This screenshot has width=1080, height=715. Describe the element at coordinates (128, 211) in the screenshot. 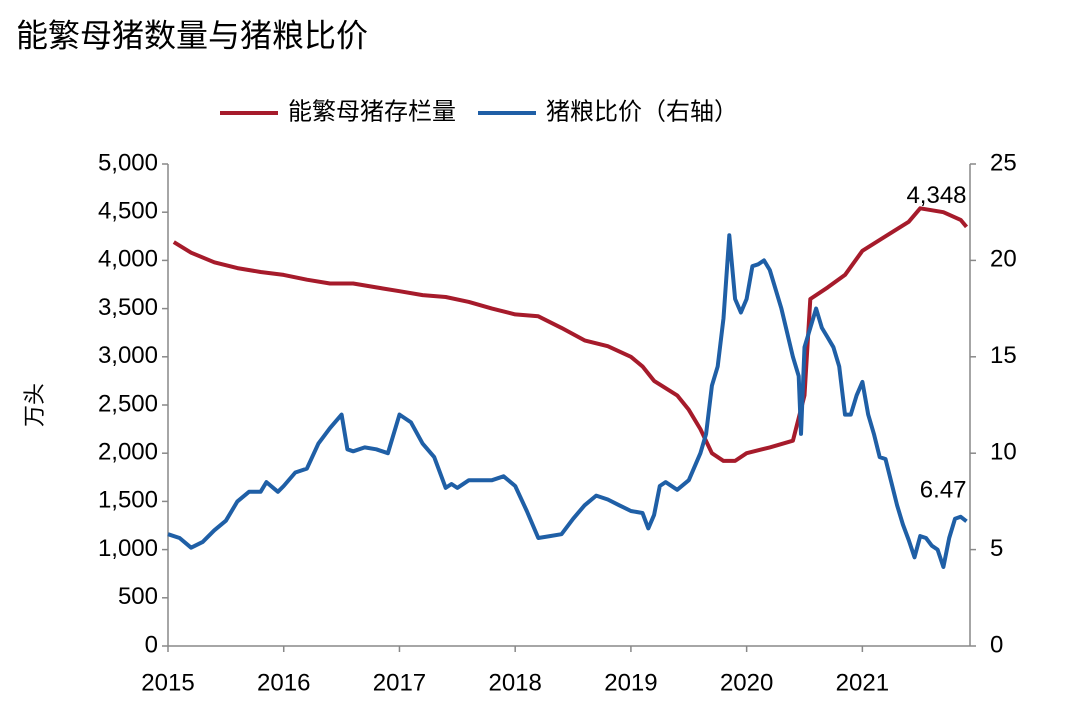

I see `y-tick-label: 4,500` at that location.